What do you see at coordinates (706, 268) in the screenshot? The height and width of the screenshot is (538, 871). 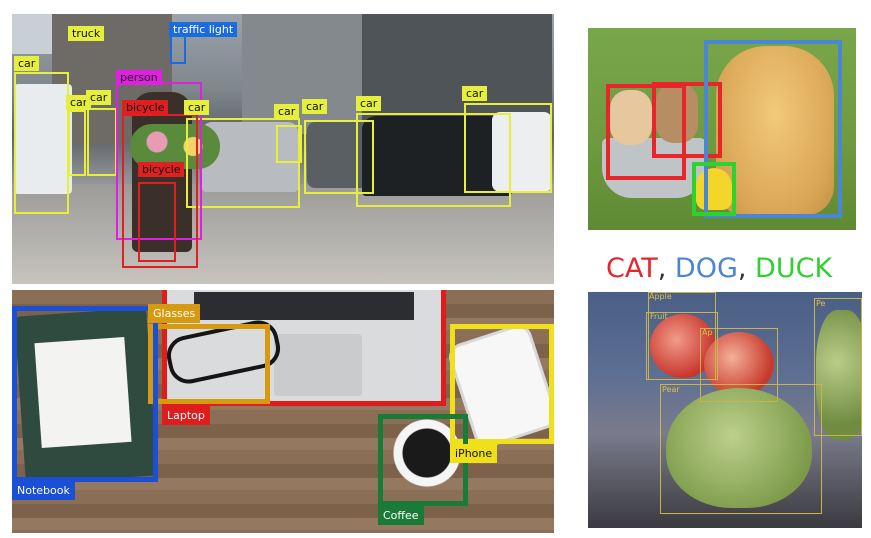 I see `caption-dog: DOG` at bounding box center [706, 268].